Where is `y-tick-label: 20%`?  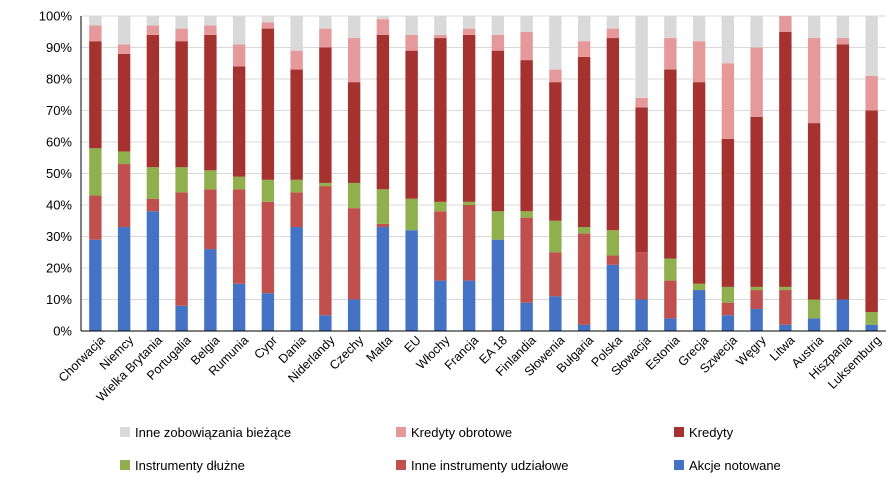
y-tick-label: 20% is located at coordinates (59, 268).